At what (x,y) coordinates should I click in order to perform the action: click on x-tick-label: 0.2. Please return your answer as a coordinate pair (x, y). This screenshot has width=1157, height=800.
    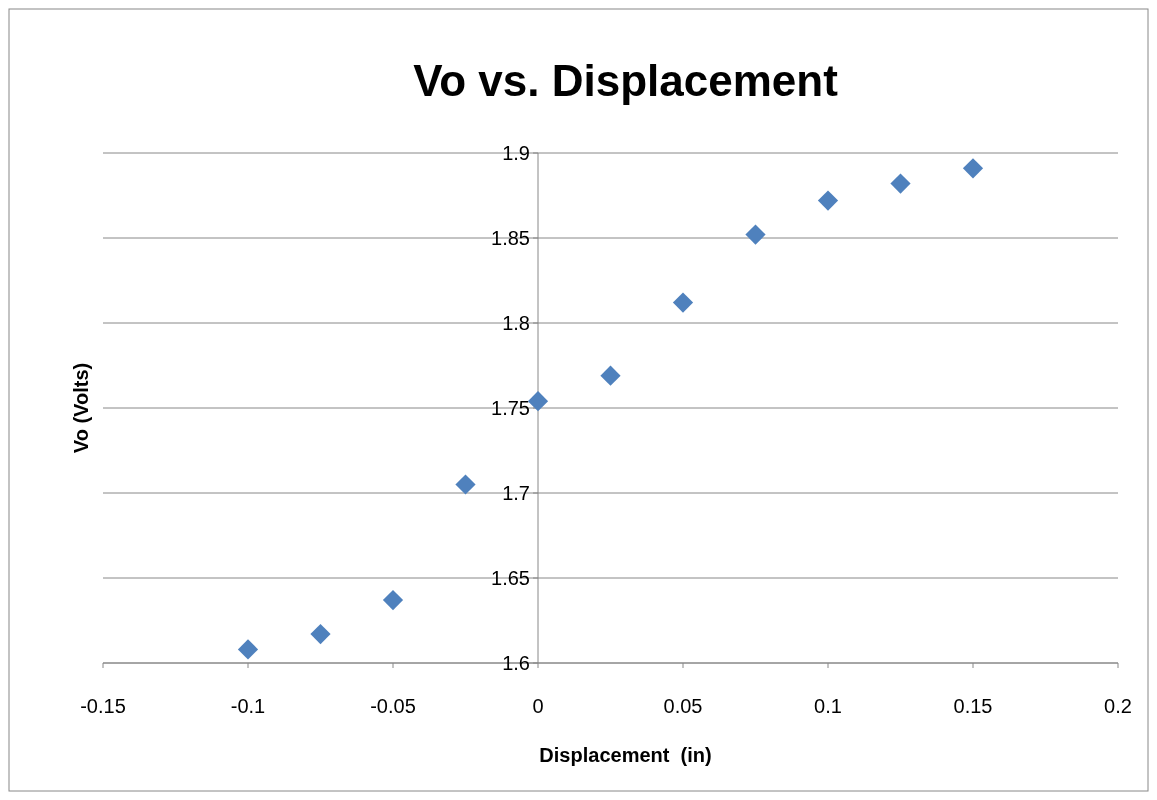
    Looking at the image, I should click on (1118, 706).